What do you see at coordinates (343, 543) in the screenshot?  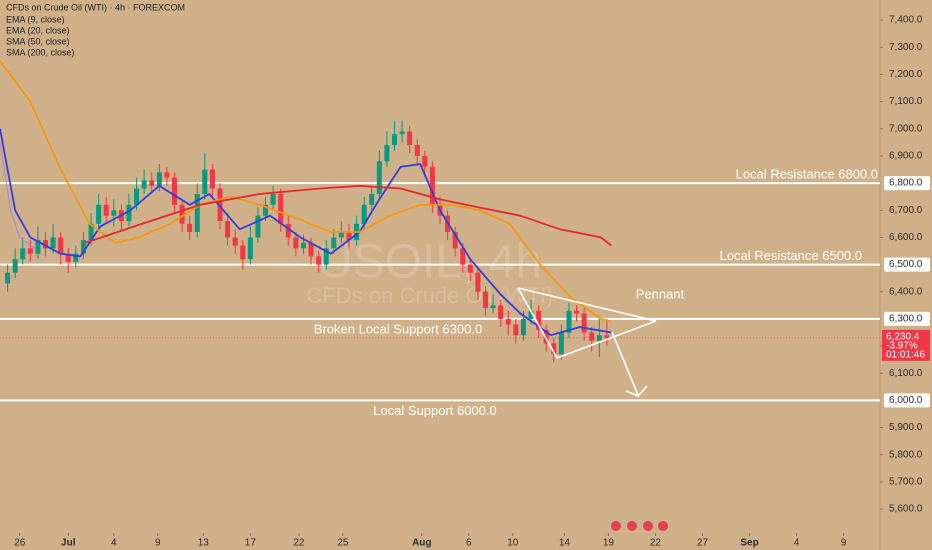 I see `x-tick-label: 25` at bounding box center [343, 543].